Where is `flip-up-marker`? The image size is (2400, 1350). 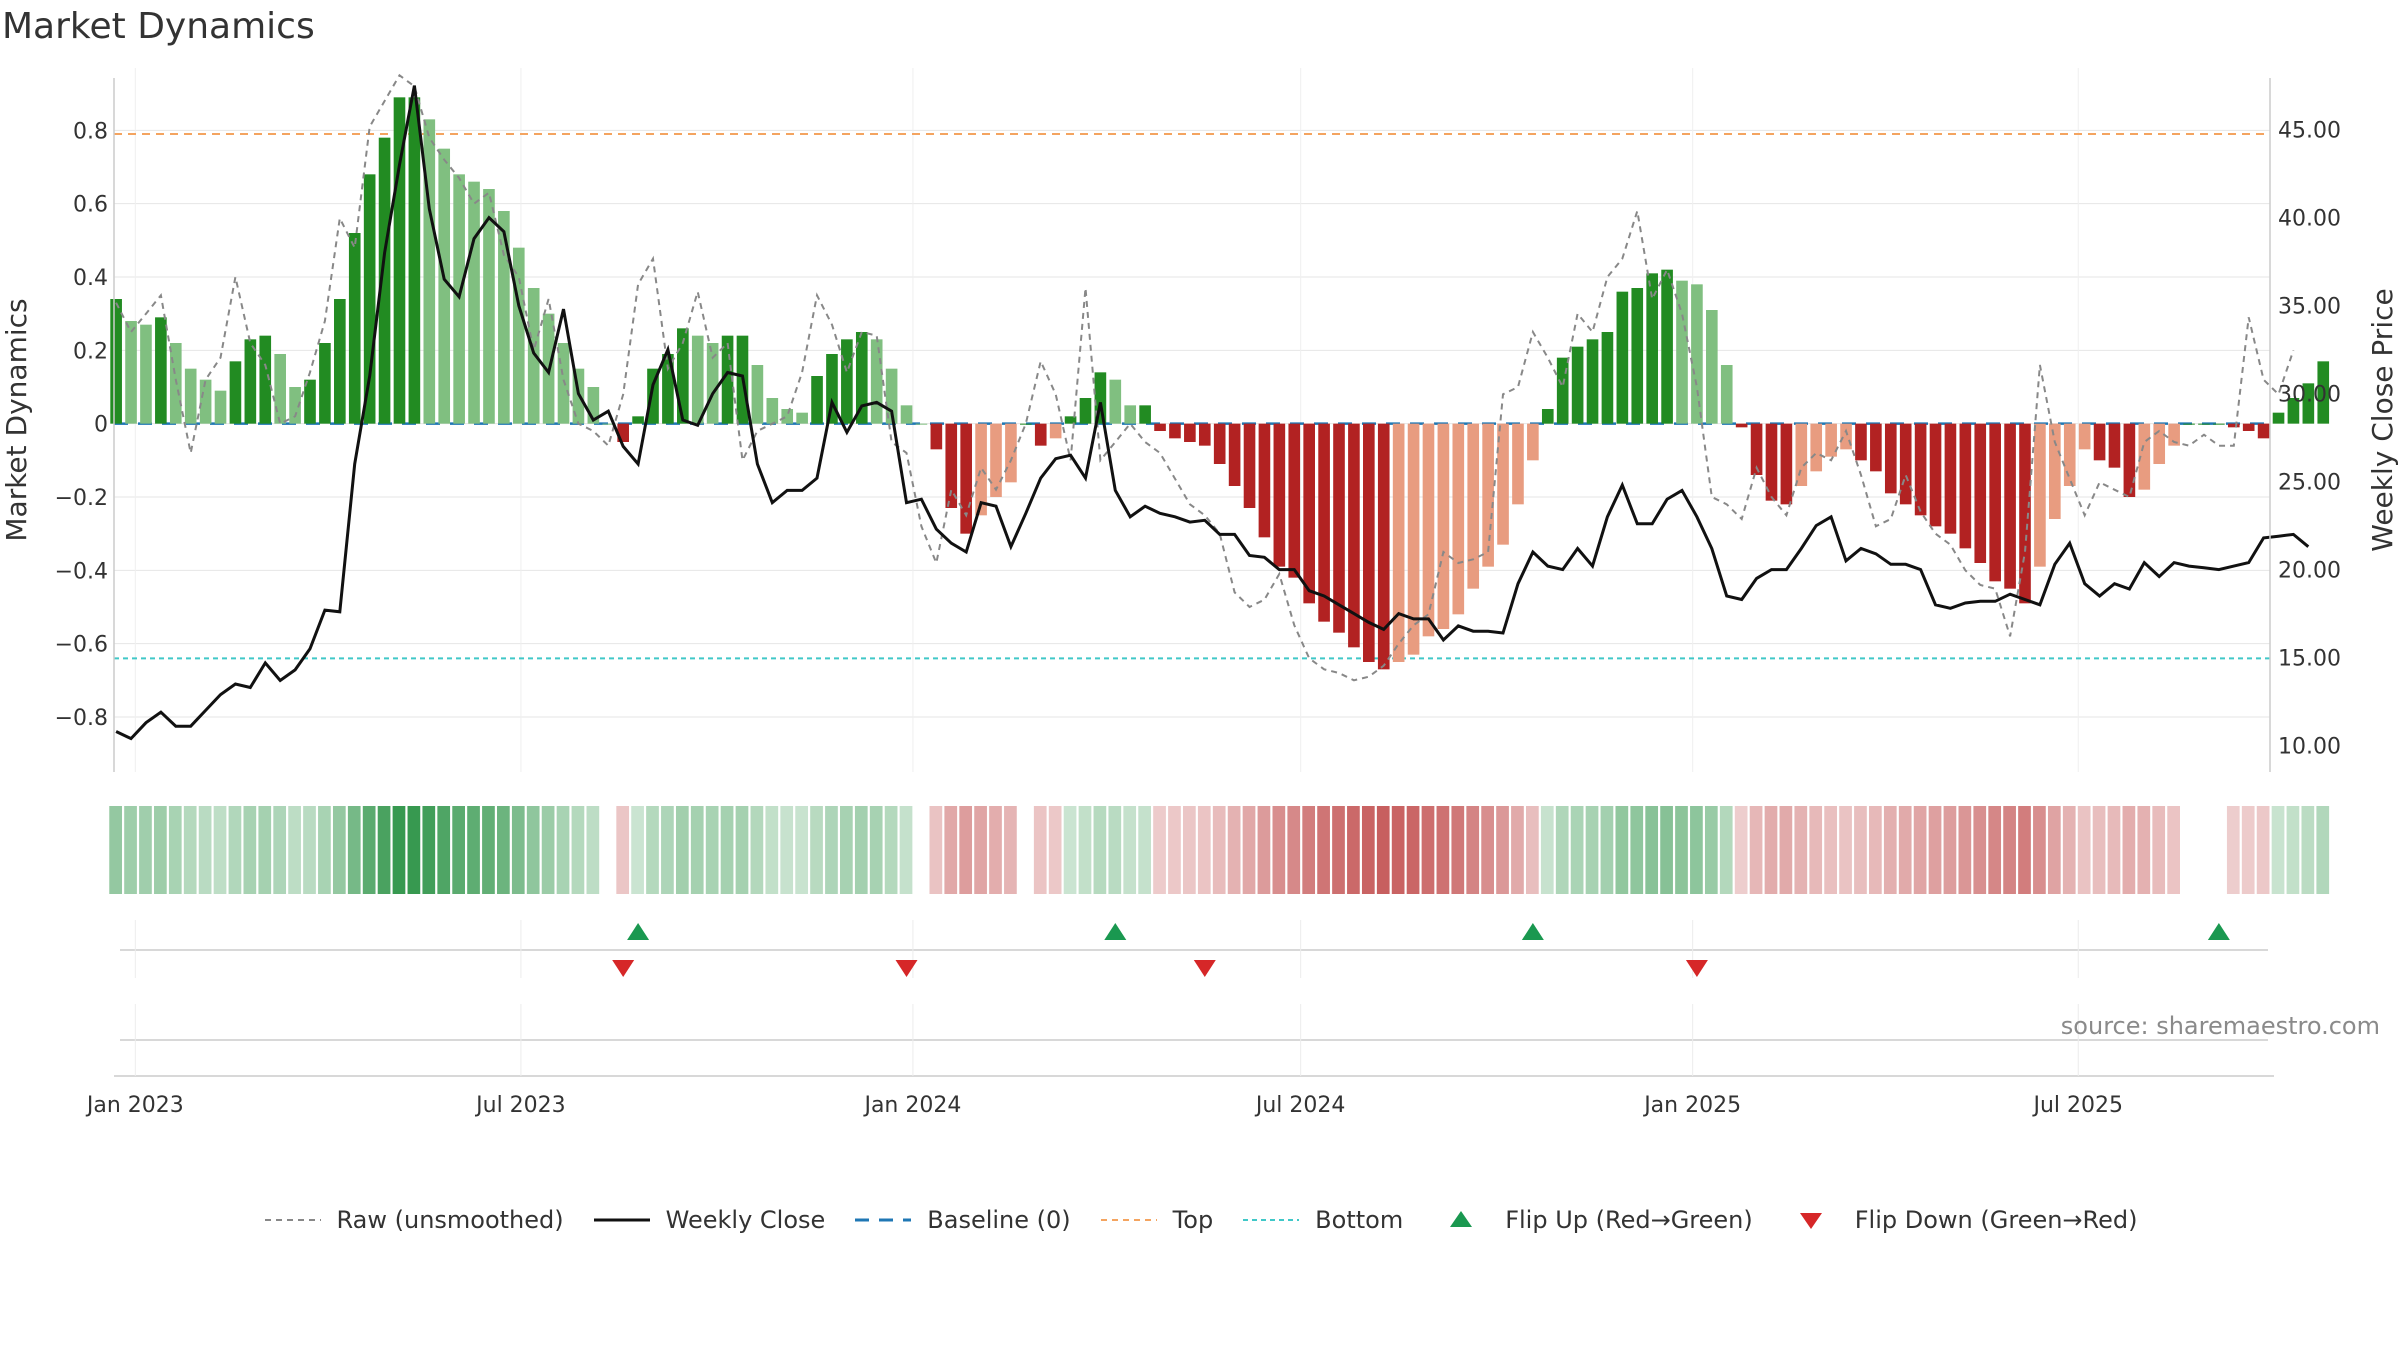 flip-up-marker is located at coordinates (1532, 931).